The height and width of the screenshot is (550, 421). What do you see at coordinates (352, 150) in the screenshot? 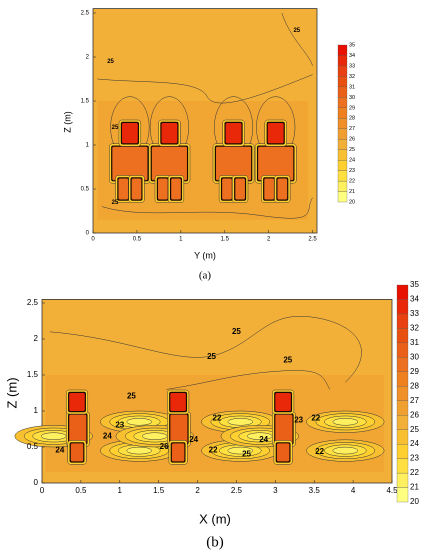
I see `colorbar-label: 25` at bounding box center [352, 150].